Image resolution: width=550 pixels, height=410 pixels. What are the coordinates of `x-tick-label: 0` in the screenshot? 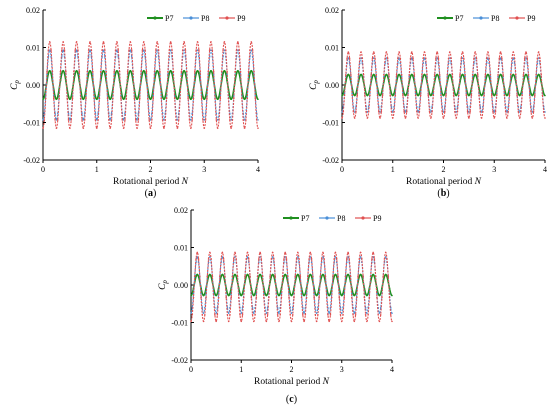 It's located at (43, 169).